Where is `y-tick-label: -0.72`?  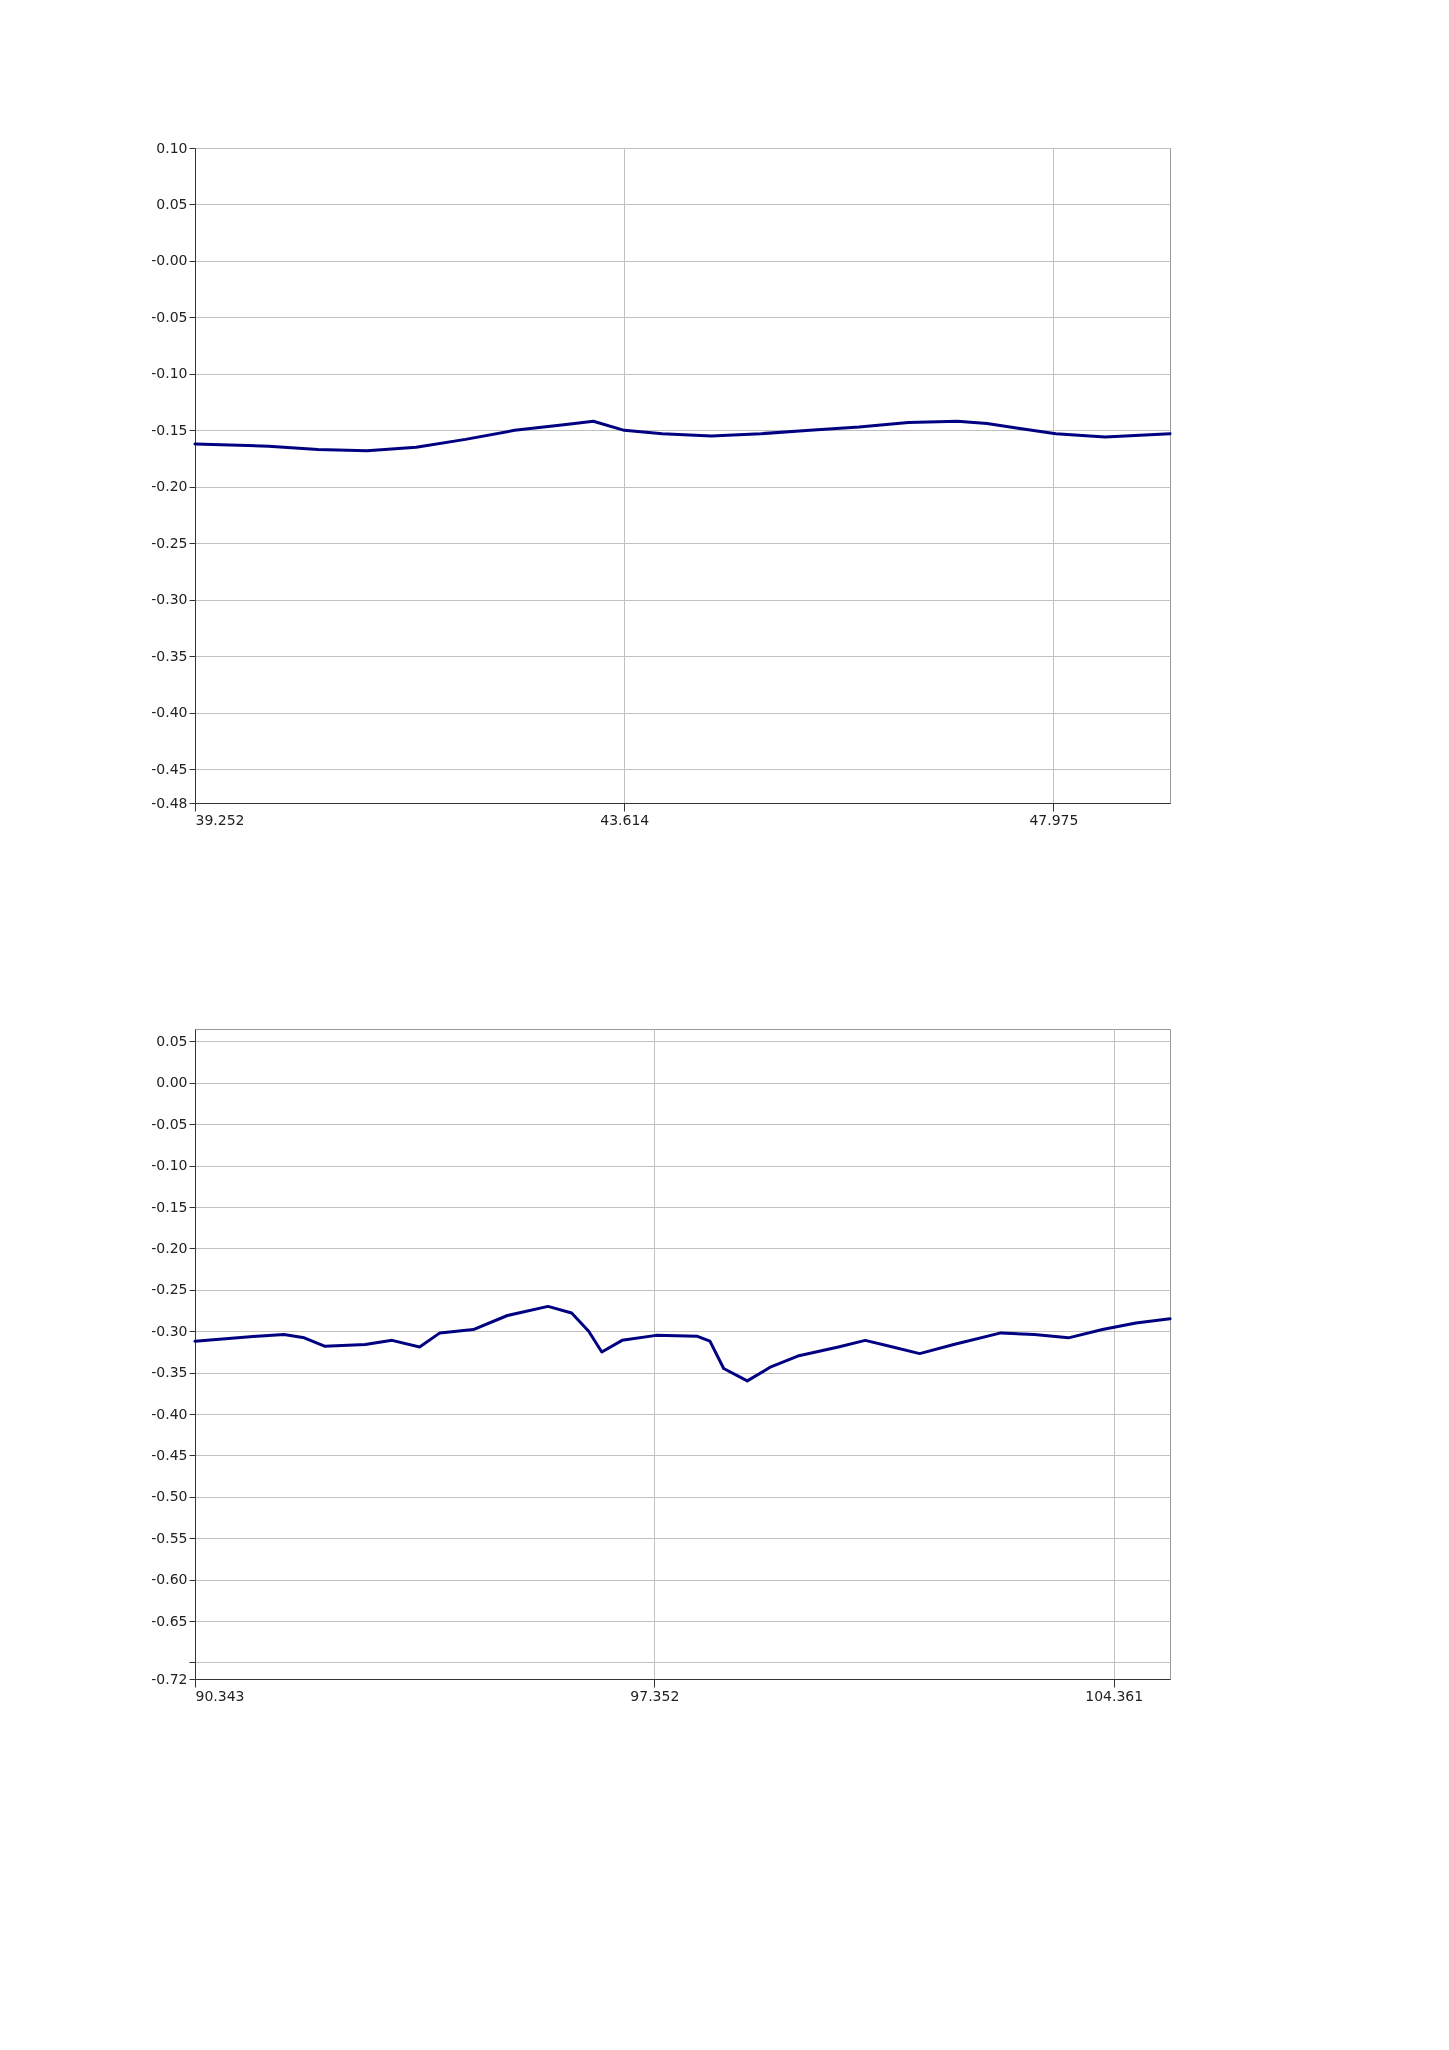
y-tick-label: -0.72 is located at coordinates (169, 1678).